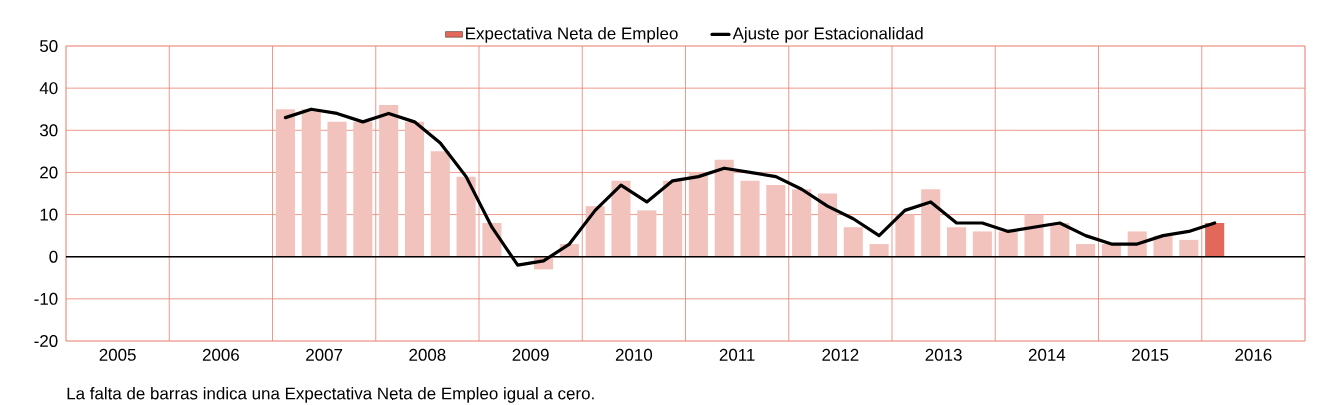 The image size is (1327, 405). Describe the element at coordinates (427, 354) in the screenshot. I see `x-tick-label: 2008` at that location.